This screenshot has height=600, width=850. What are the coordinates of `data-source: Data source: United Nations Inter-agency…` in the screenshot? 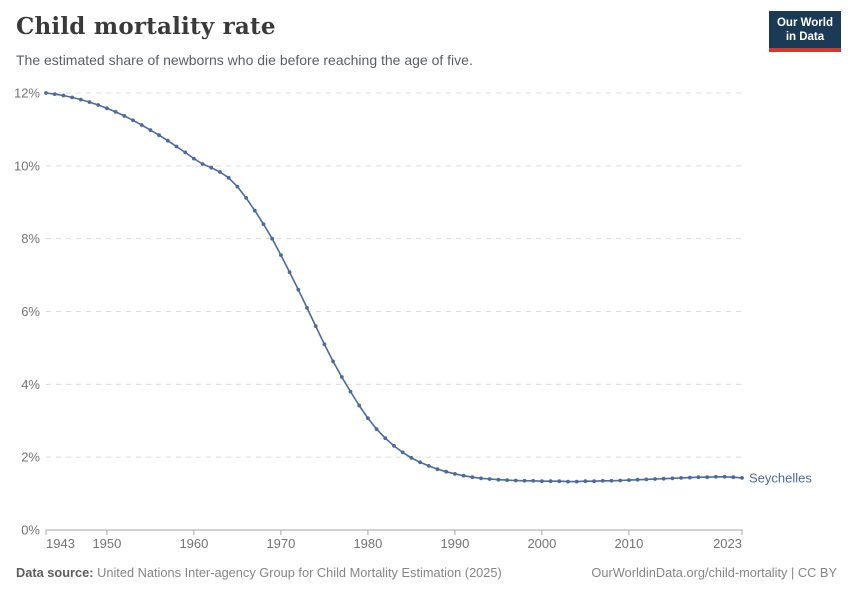 It's located at (259, 572).